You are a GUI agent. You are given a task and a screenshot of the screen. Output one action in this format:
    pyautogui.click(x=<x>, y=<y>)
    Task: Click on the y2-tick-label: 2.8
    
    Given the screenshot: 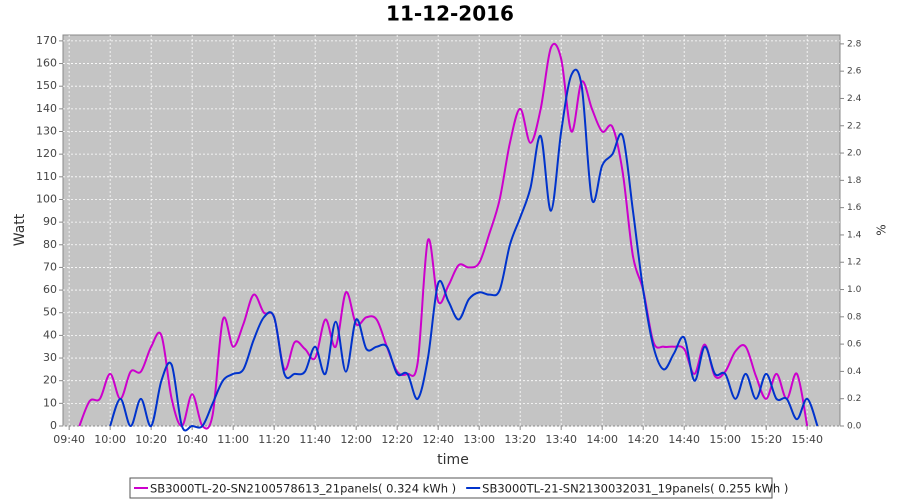 What is the action you would take?
    pyautogui.click(x=854, y=44)
    